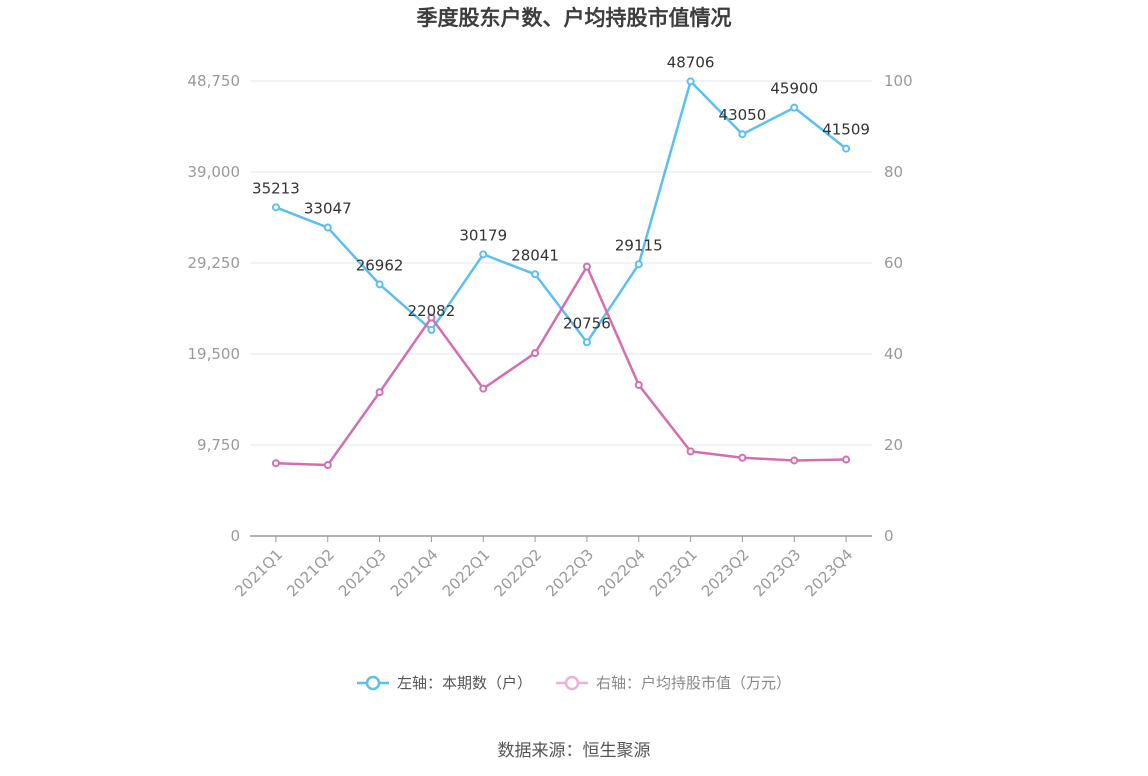 This screenshot has width=1148, height=776. What do you see at coordinates (898, 81) in the screenshot?
I see `right-axis-tick-label: 100` at bounding box center [898, 81].